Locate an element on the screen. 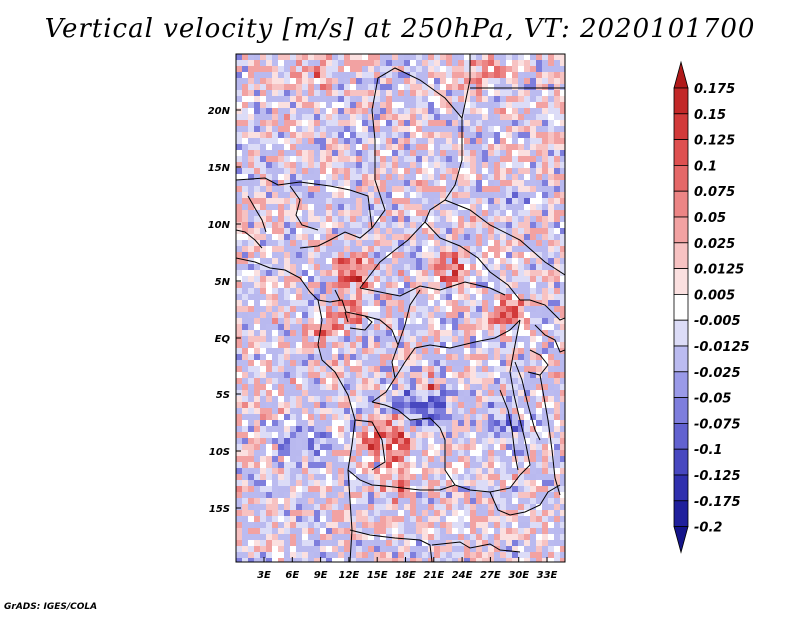  lon-tick-label: 30E is located at coordinates (518, 575).